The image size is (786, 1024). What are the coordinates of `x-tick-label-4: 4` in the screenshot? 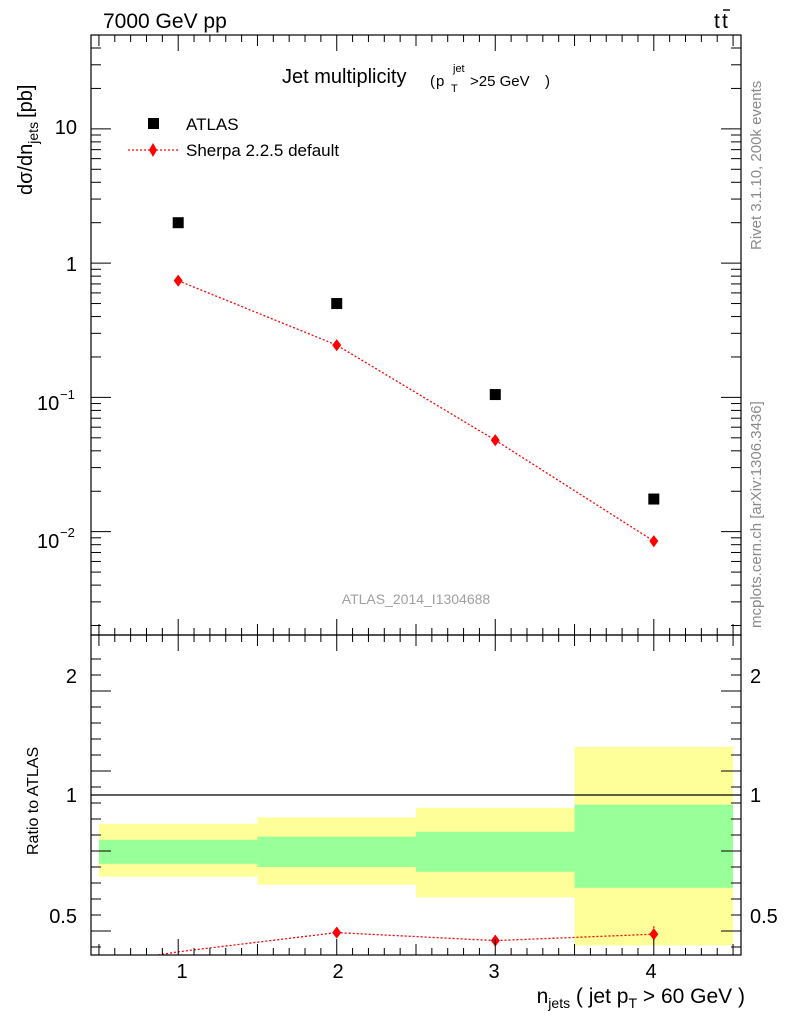 It's located at (650, 972).